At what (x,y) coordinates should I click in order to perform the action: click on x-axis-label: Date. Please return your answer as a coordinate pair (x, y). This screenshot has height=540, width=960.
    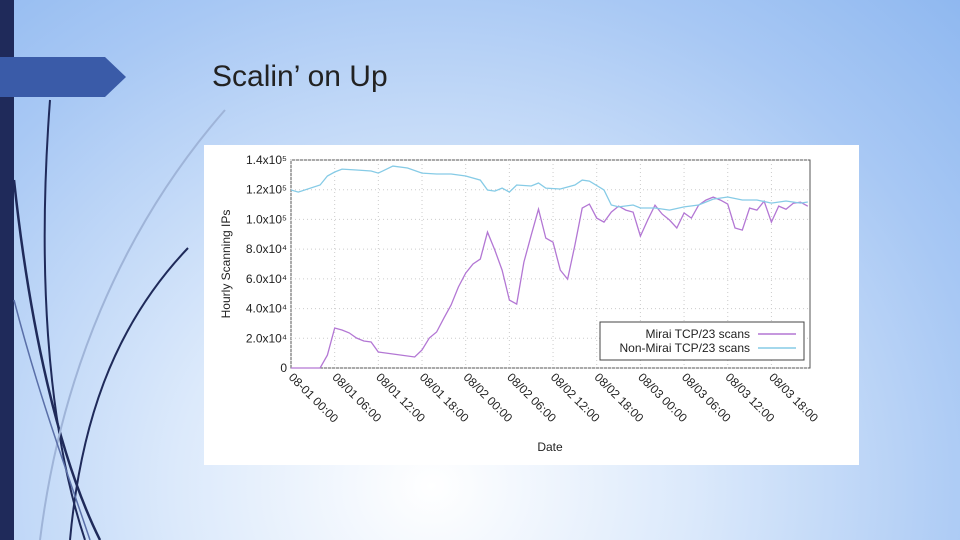
    Looking at the image, I should click on (550, 447).